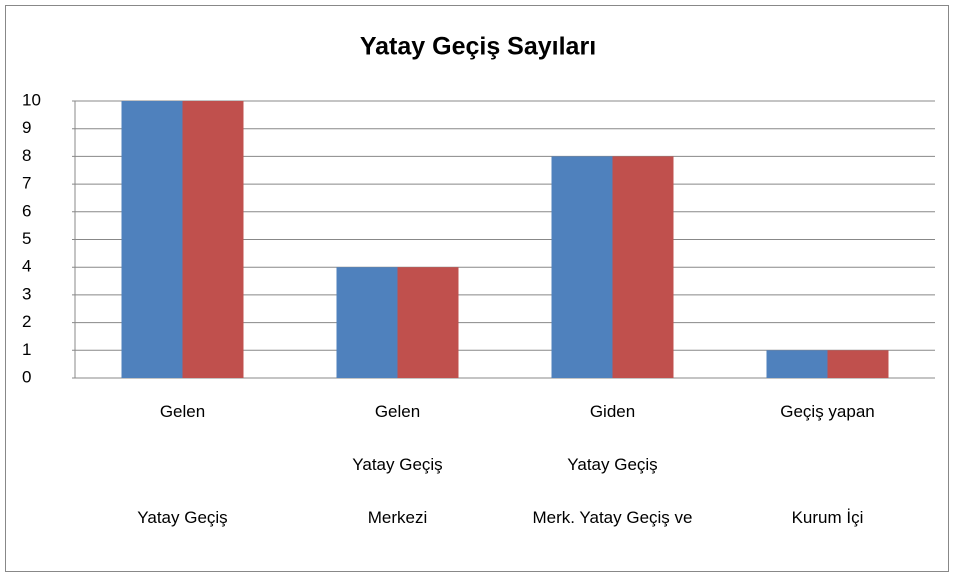 Image resolution: width=955 pixels, height=576 pixels. What do you see at coordinates (26, 266) in the screenshot?
I see `y-tick-label: 4` at bounding box center [26, 266].